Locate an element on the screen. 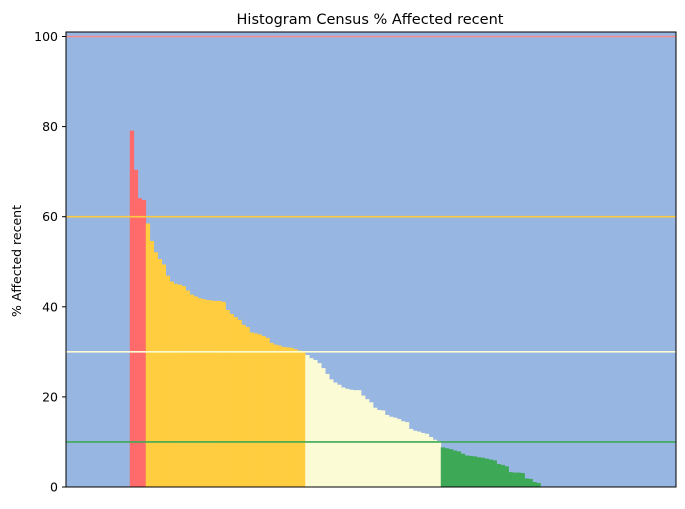 The image size is (685, 509). y-tick-label: 40 is located at coordinates (50, 306).